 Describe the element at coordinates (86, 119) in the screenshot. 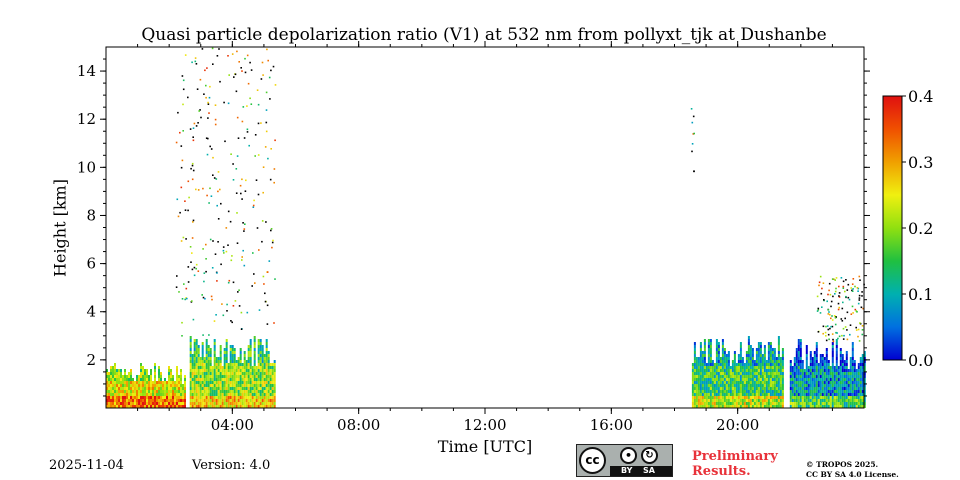

I see `y-tick-label-5: 12` at that location.